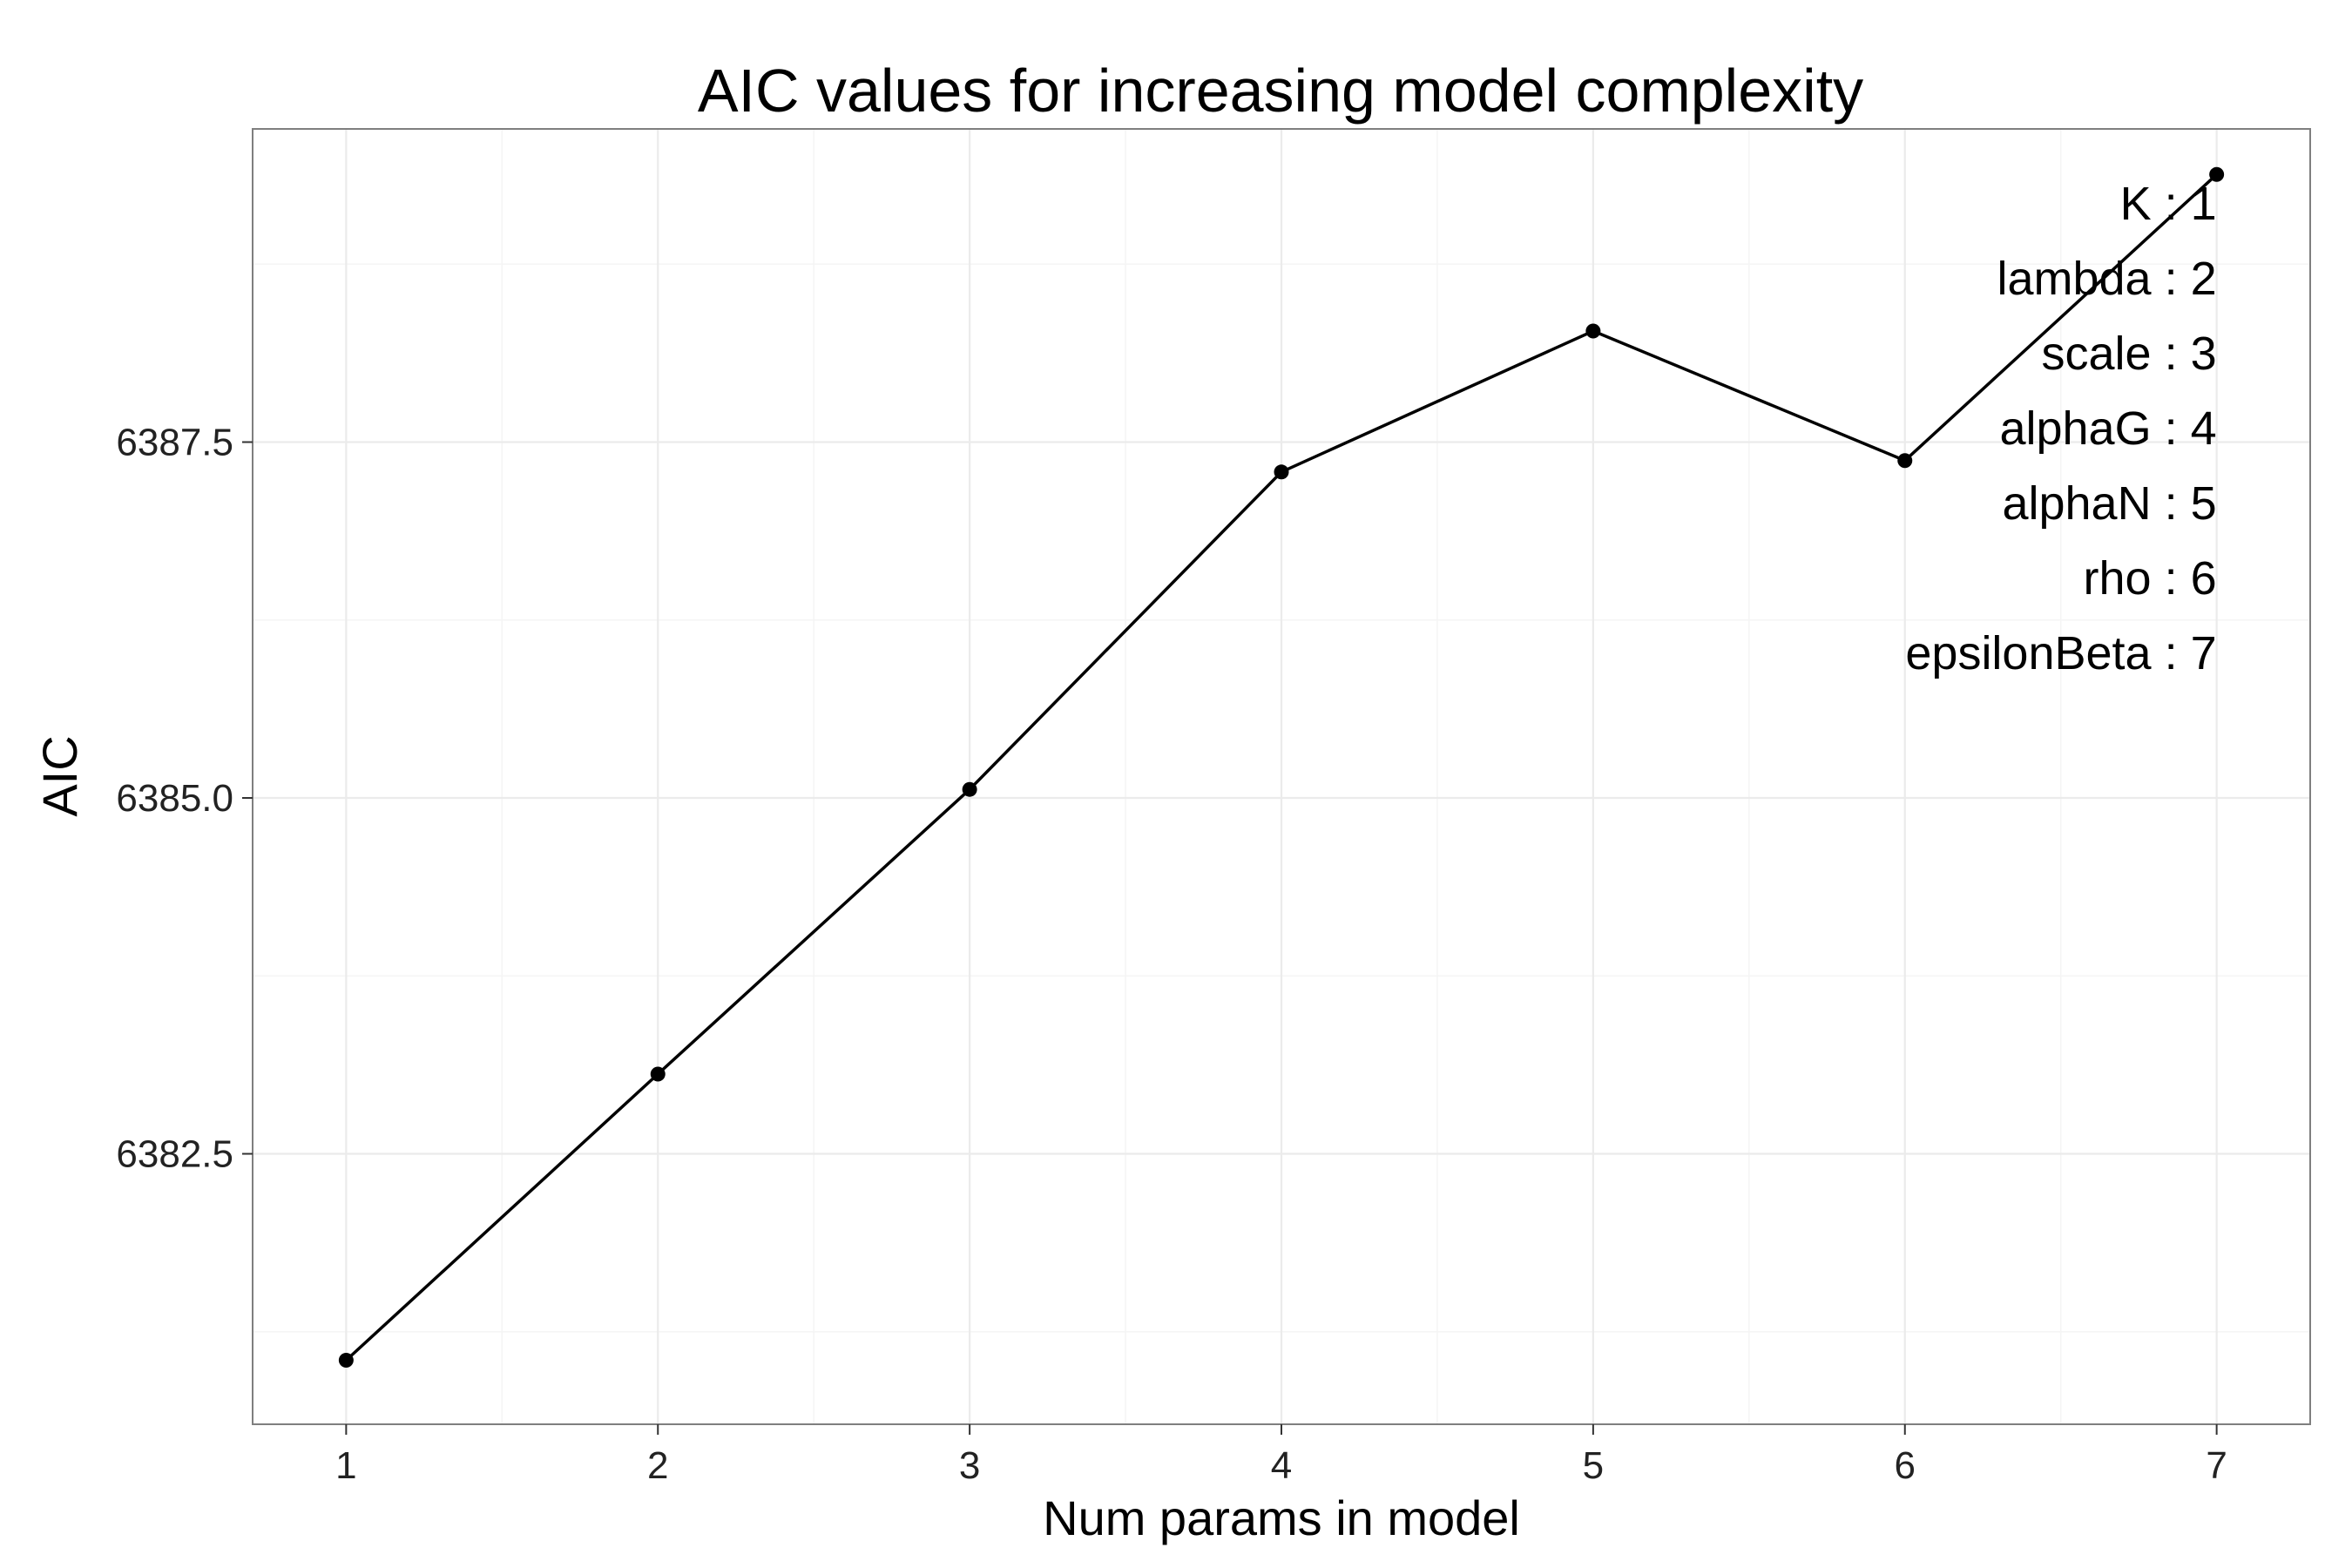  I want to click on parameter-label: rho : 6, so click(2150, 578).